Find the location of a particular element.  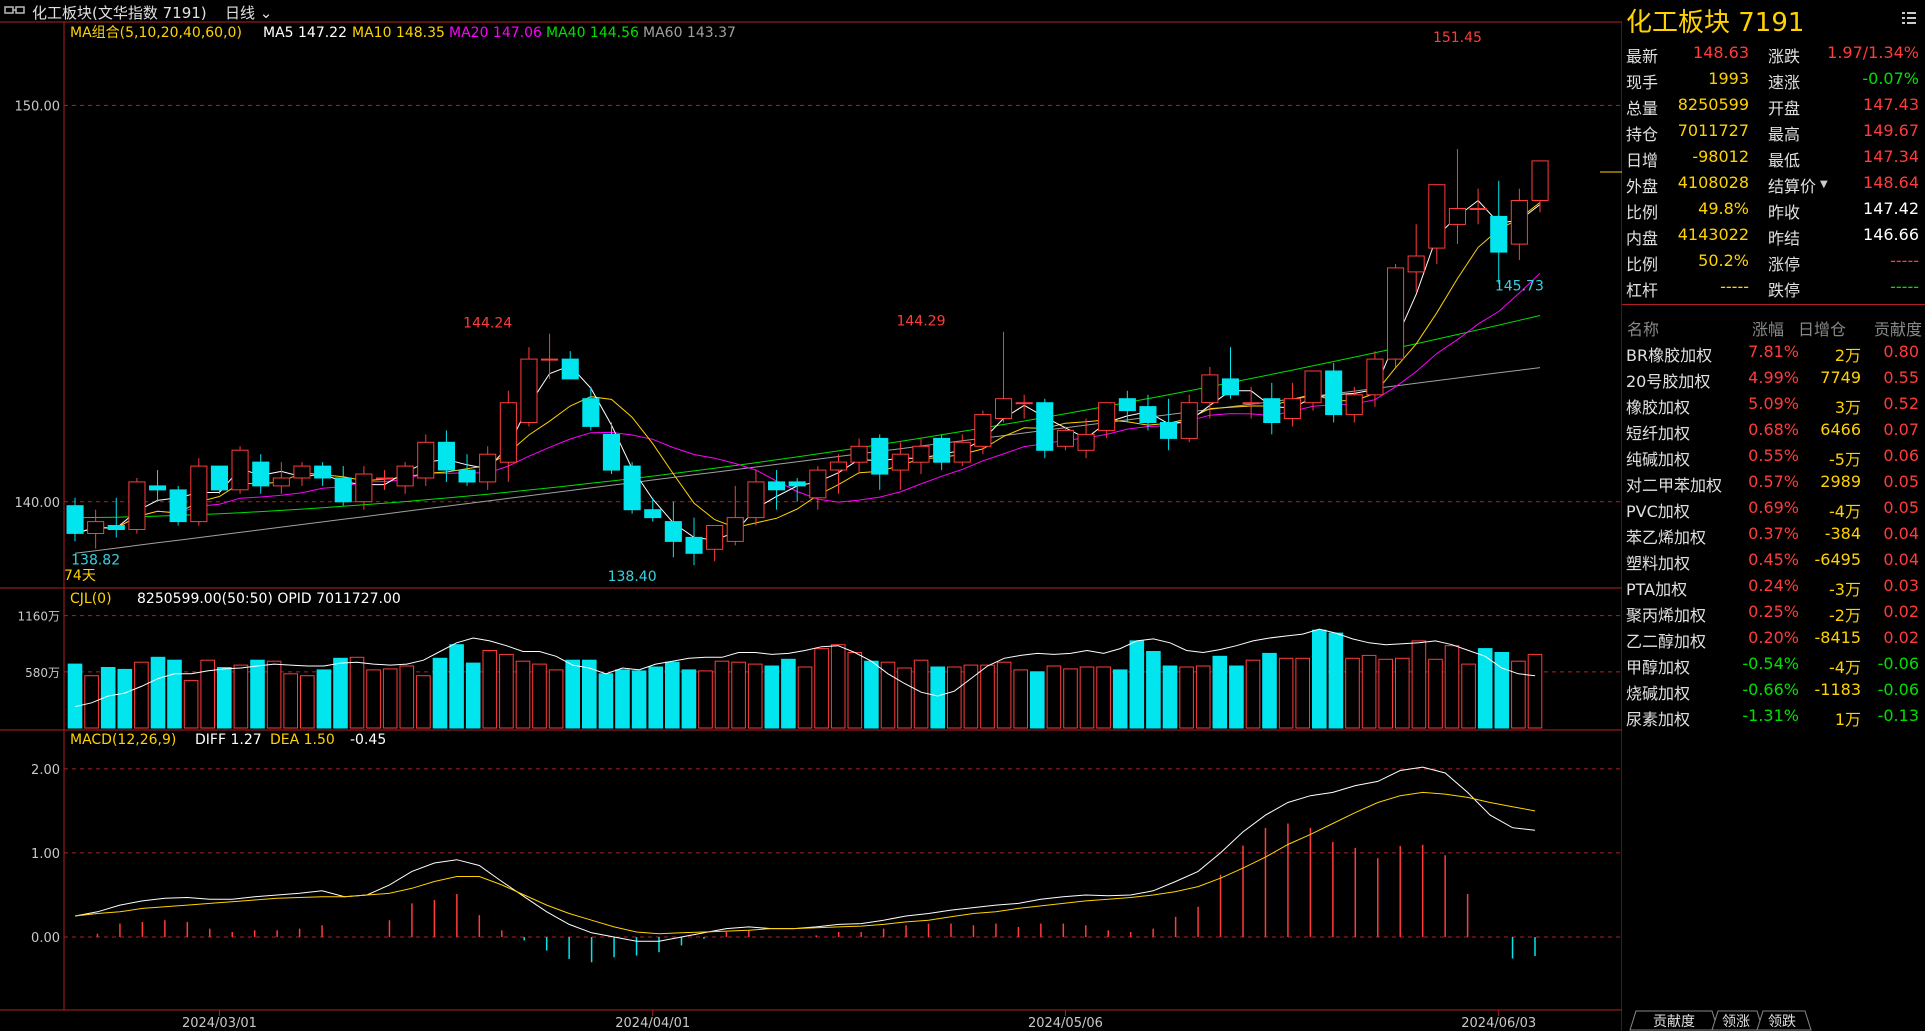

quote-label: 涨跌 is located at coordinates (1784, 56).